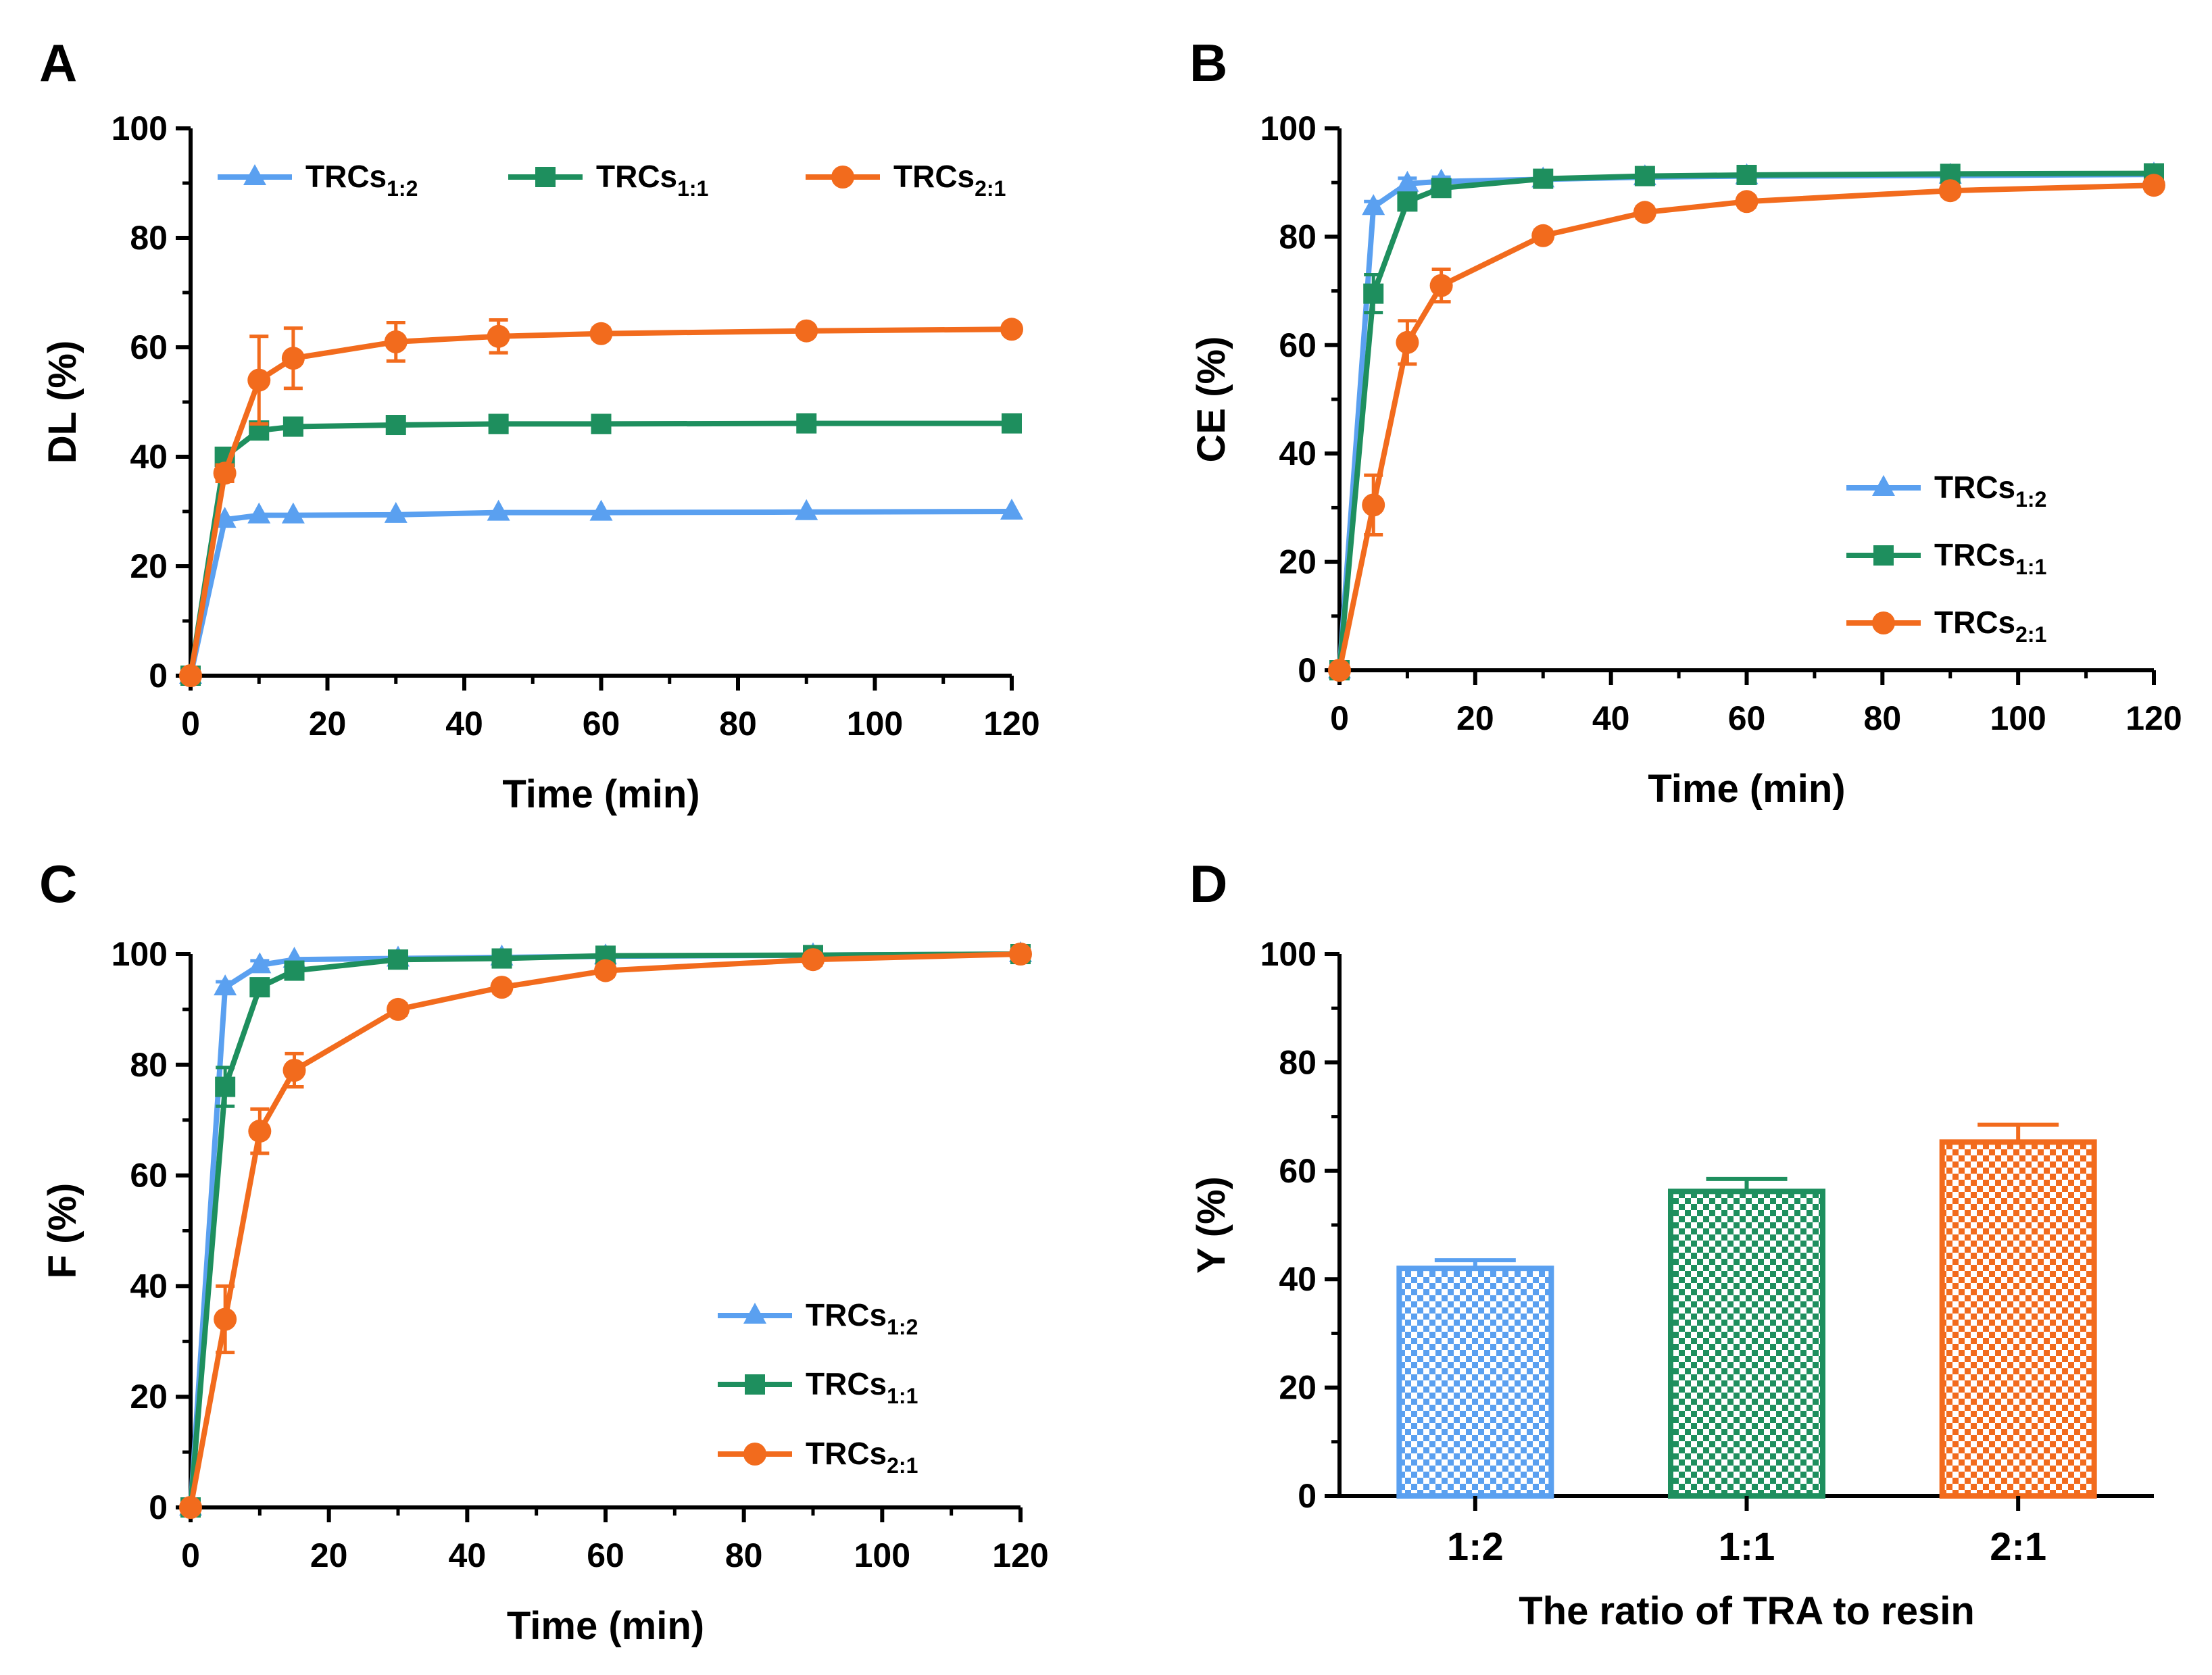 The width and height of the screenshot is (2212, 1675). I want to click on y-tick-label: 80, so click(1298, 1062).